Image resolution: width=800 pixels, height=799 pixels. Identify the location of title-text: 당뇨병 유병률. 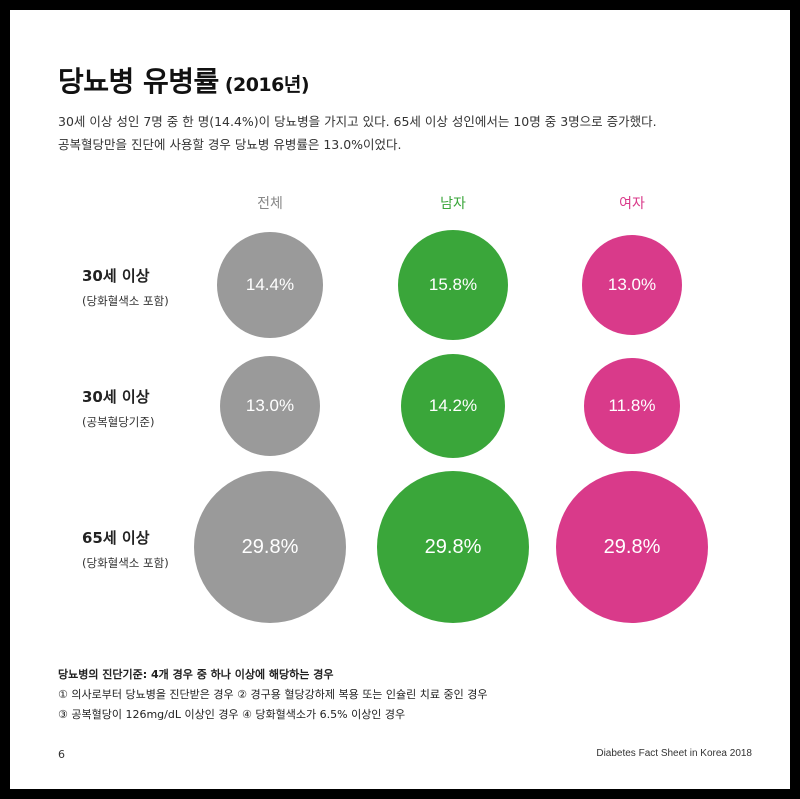
(138, 81).